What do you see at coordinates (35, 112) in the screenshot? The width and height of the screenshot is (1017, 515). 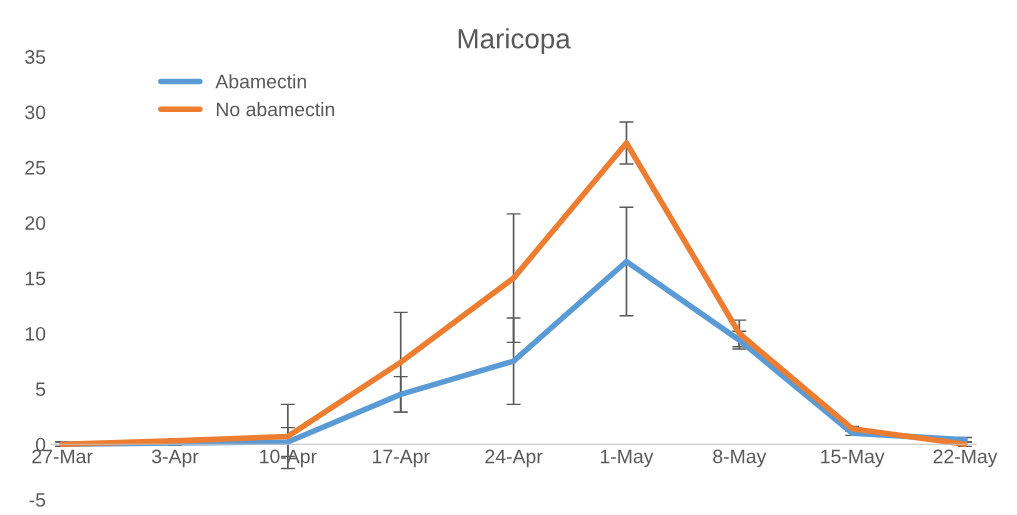 I see `y-tick-label: 30` at bounding box center [35, 112].